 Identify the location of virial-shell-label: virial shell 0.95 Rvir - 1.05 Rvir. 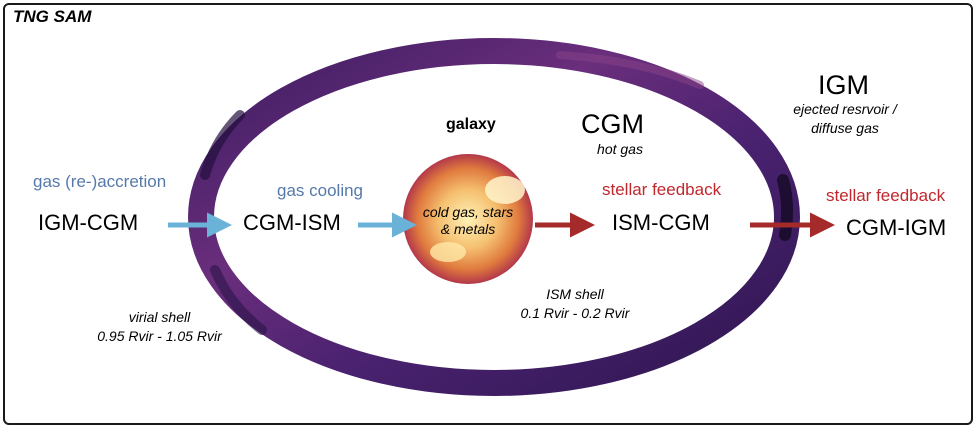
(159, 326).